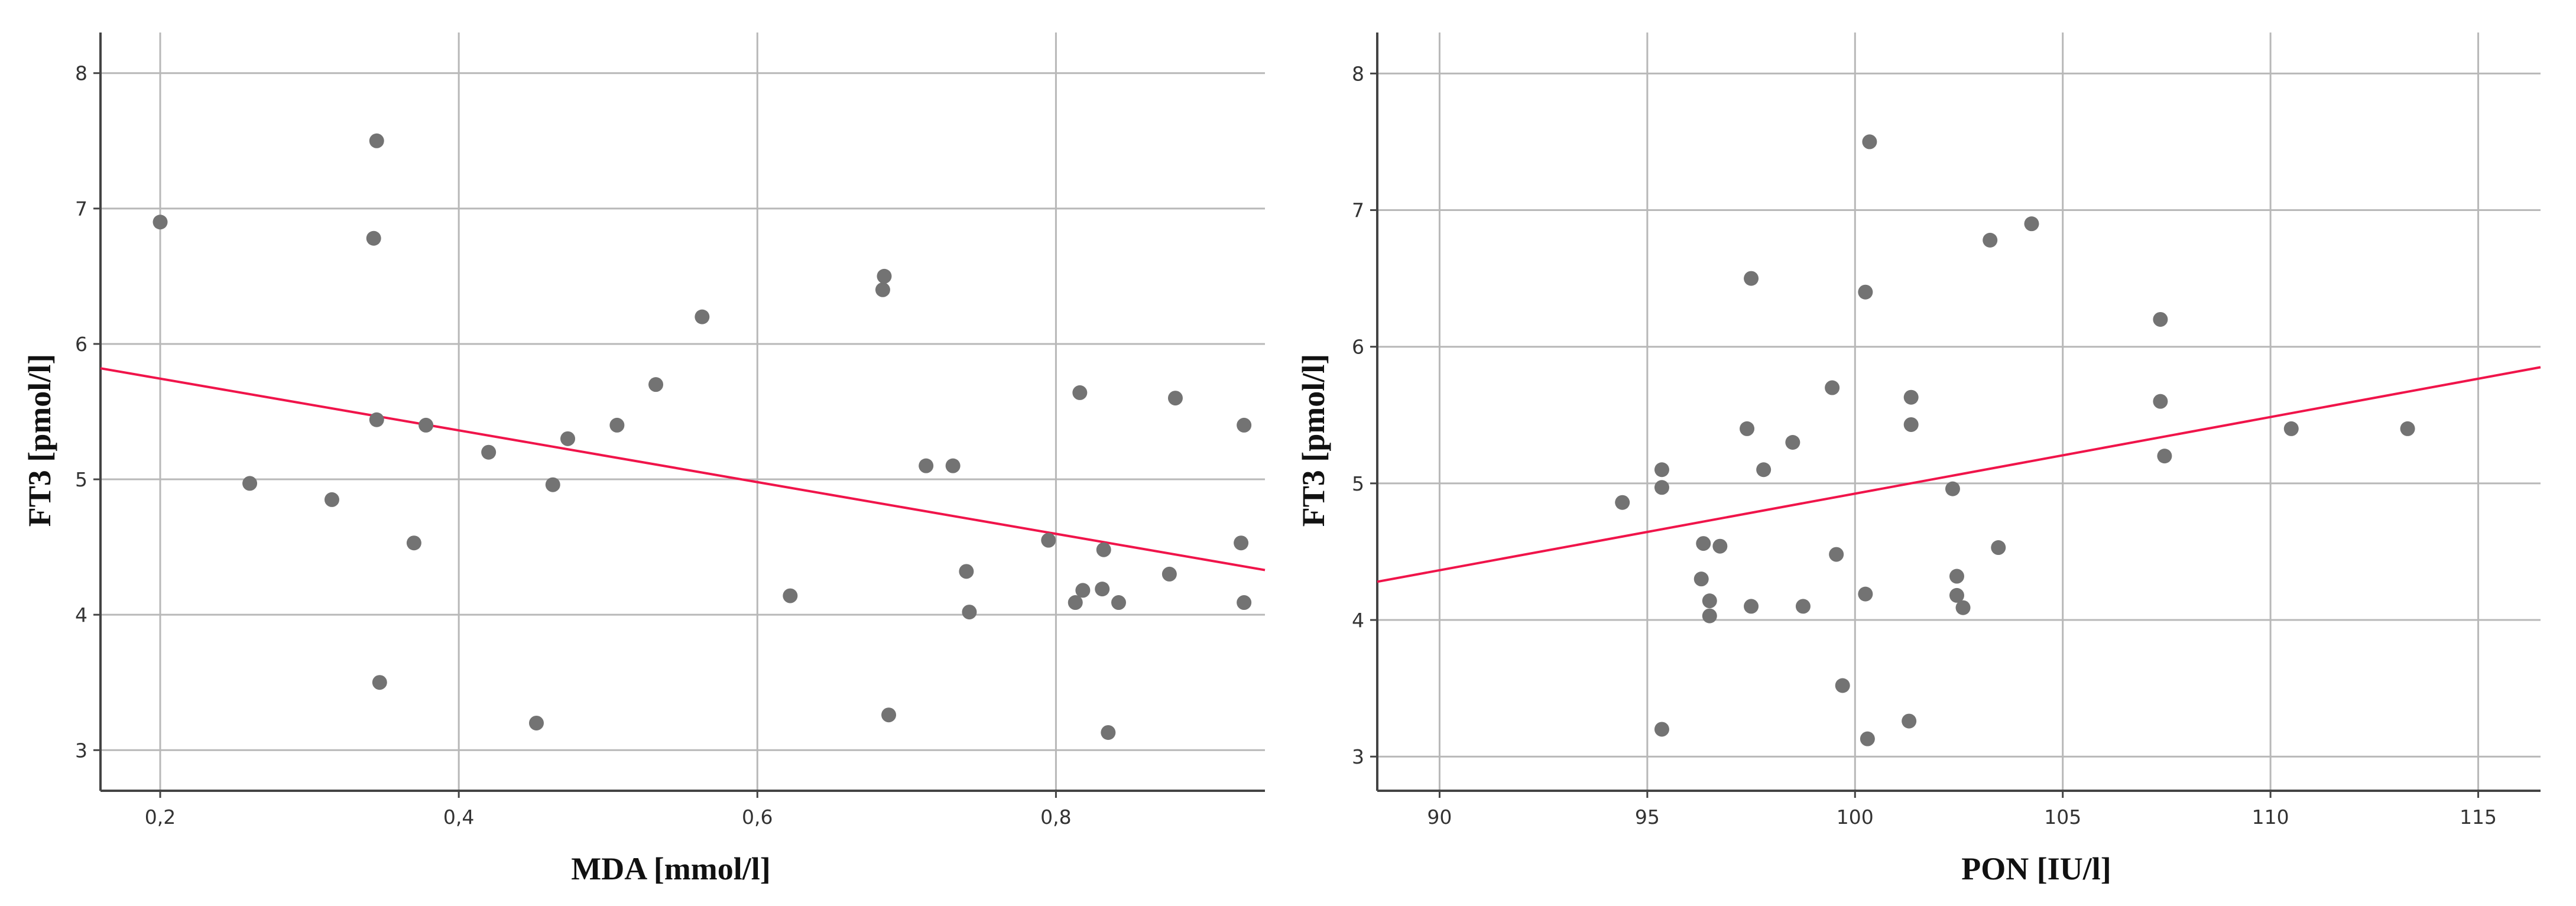 The width and height of the screenshot is (2576, 906). I want to click on right-x-tick-label: 90, so click(1439, 817).